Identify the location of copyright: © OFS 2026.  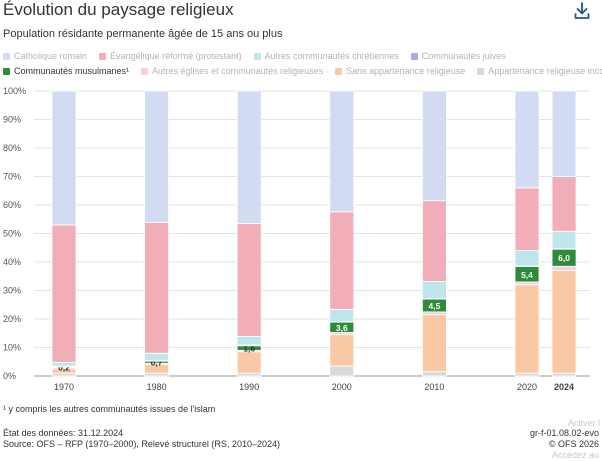
(573, 444).